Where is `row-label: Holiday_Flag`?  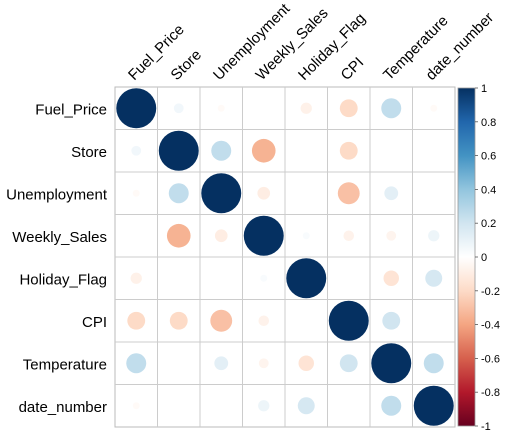 row-label: Holiday_Flag is located at coordinates (63, 279).